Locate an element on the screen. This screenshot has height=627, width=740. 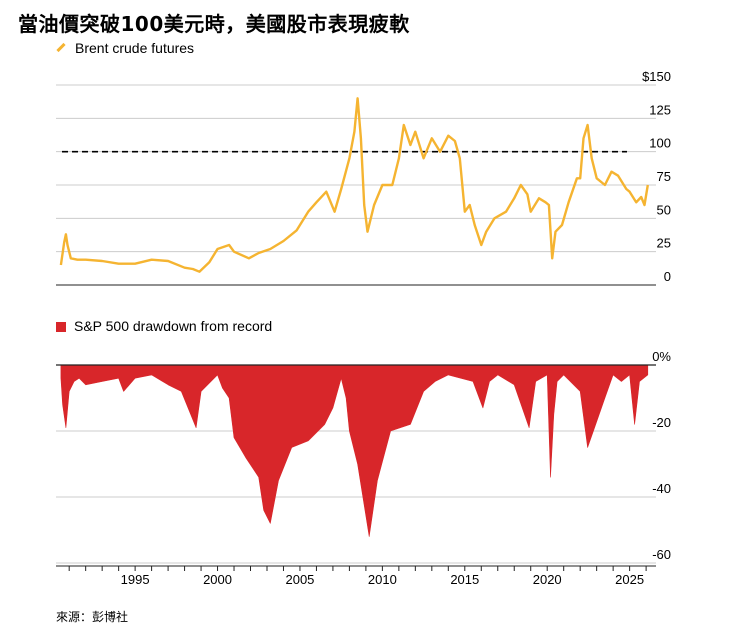
drawdown-ytick-label: 0% is located at coordinates (661, 356).